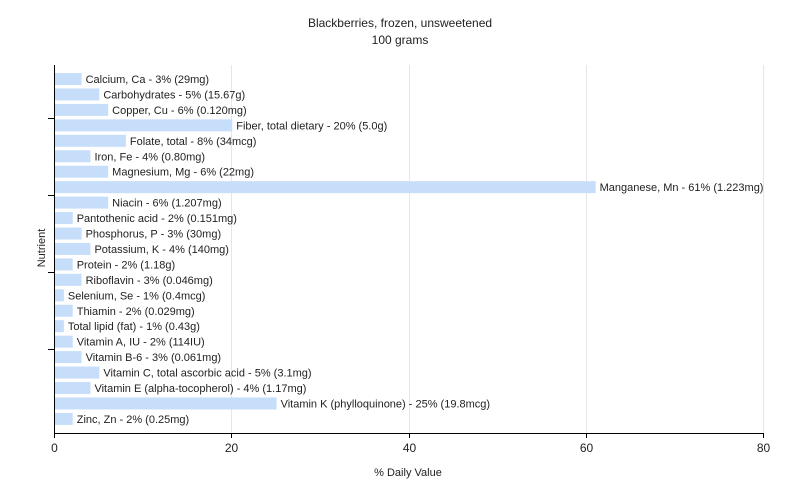 This screenshot has width=800, height=500. Describe the element at coordinates (183, 173) in the screenshot. I see `bar-label: Magnesium, Mg - 6% (22mg)` at that location.